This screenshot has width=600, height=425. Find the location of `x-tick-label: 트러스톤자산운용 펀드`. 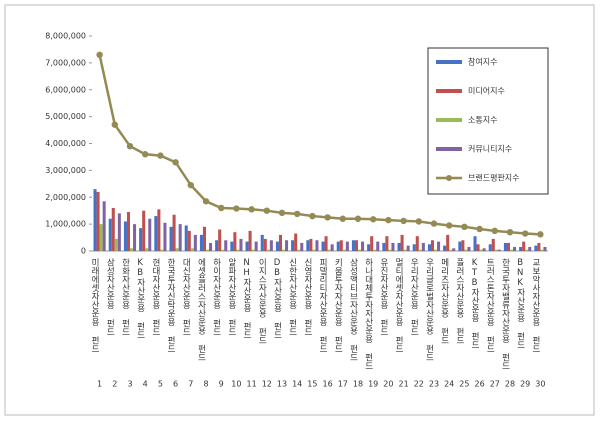

x-tick-label: 트러스톤자산운용 펀드 is located at coordinates (490, 305).